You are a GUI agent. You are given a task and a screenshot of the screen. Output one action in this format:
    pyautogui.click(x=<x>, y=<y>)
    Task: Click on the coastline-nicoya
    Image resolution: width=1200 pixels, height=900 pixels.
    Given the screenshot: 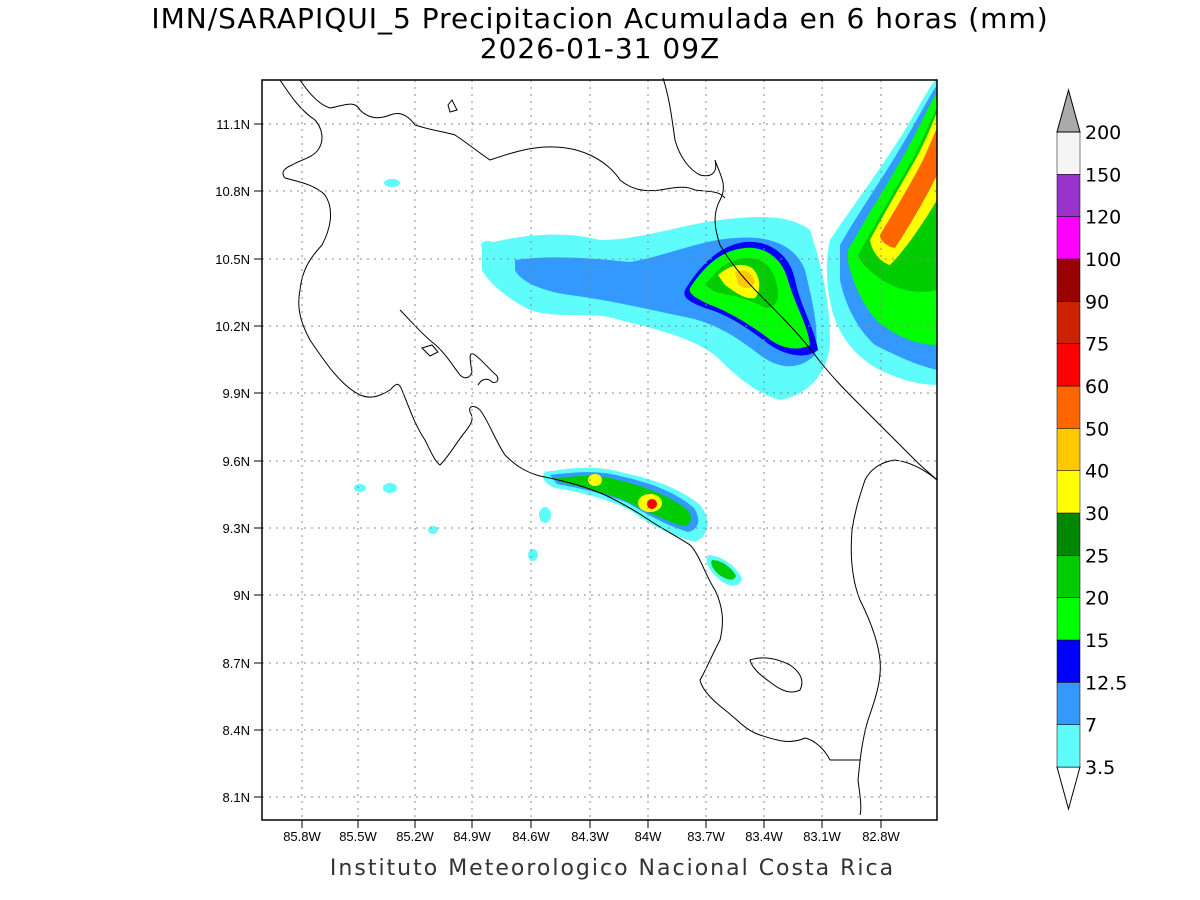 What is the action you would take?
    pyautogui.click(x=449, y=347)
    